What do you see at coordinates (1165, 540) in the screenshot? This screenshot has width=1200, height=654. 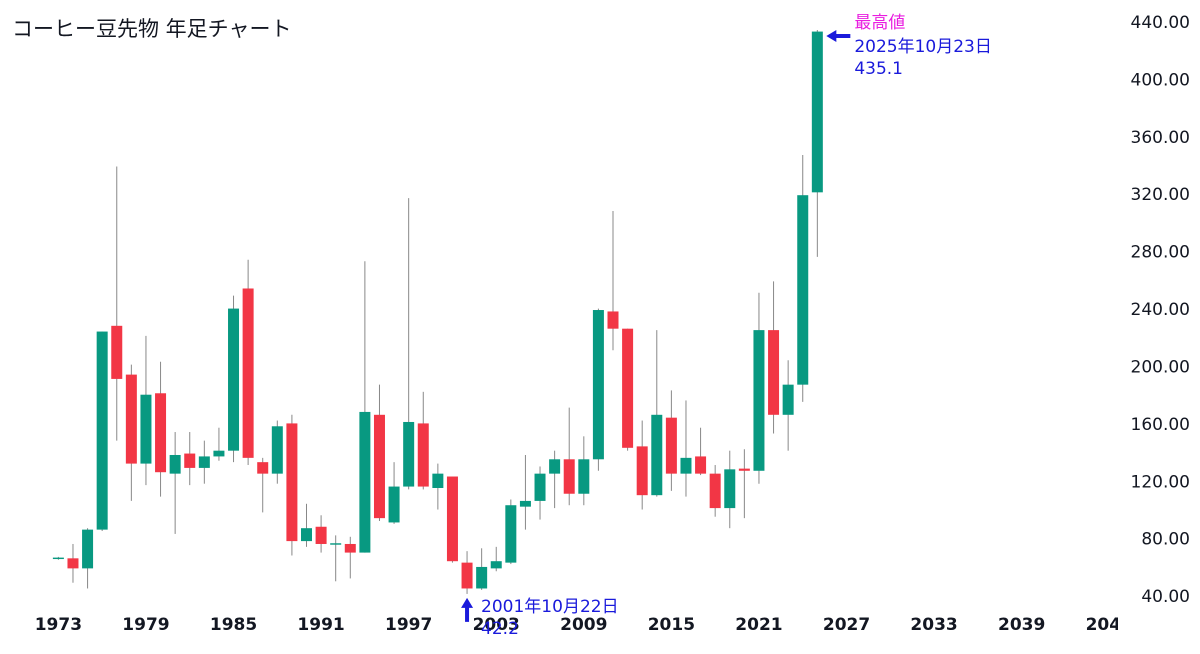 I see `y-tick-label: 80.00` at bounding box center [1165, 540].